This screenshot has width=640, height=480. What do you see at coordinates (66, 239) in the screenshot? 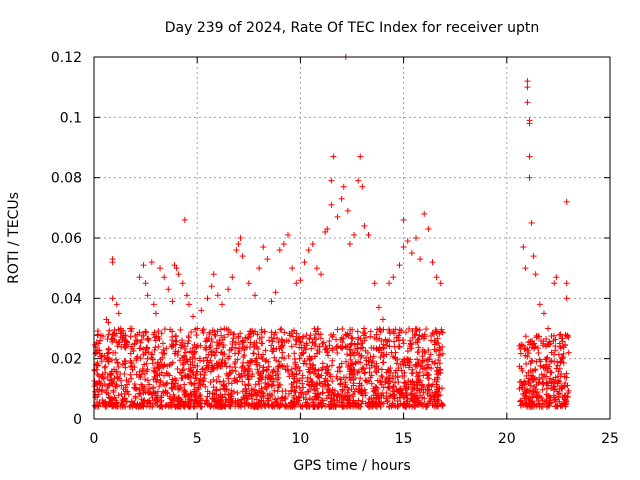
I see `y-tick-label: 0.06` at bounding box center [66, 239].